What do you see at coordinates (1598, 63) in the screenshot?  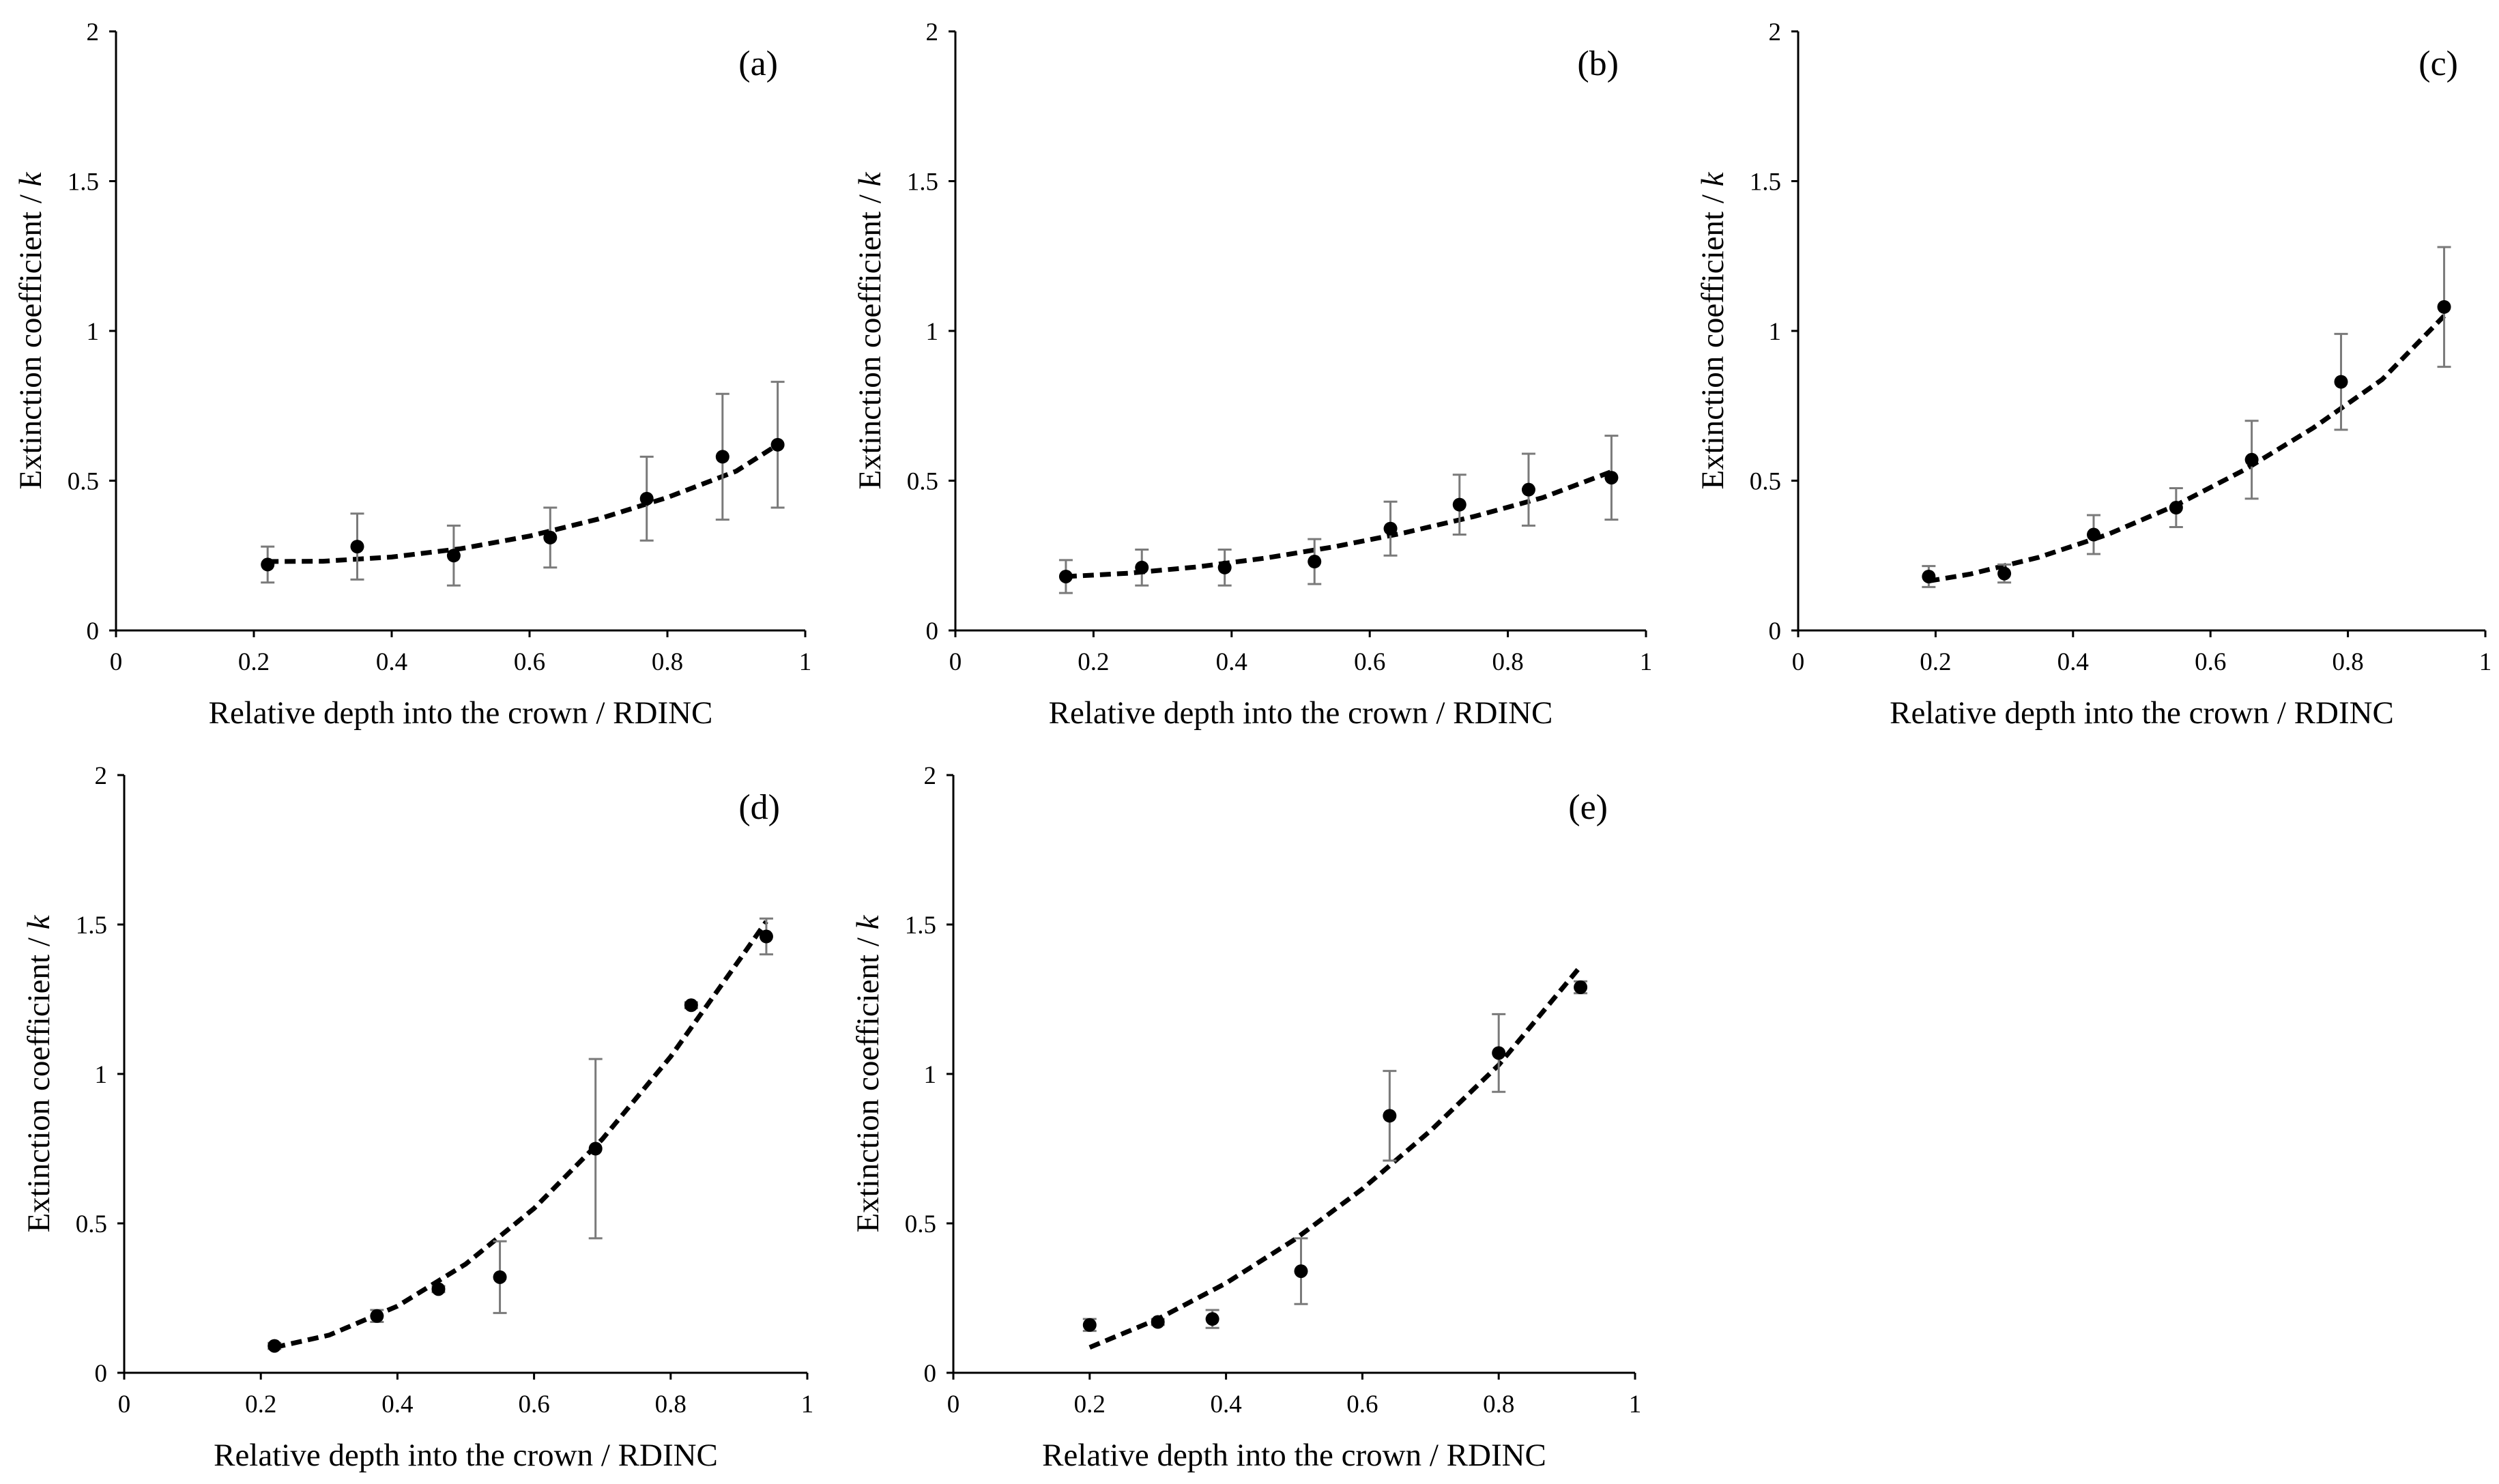 I see `panel-label: (b)` at bounding box center [1598, 63].